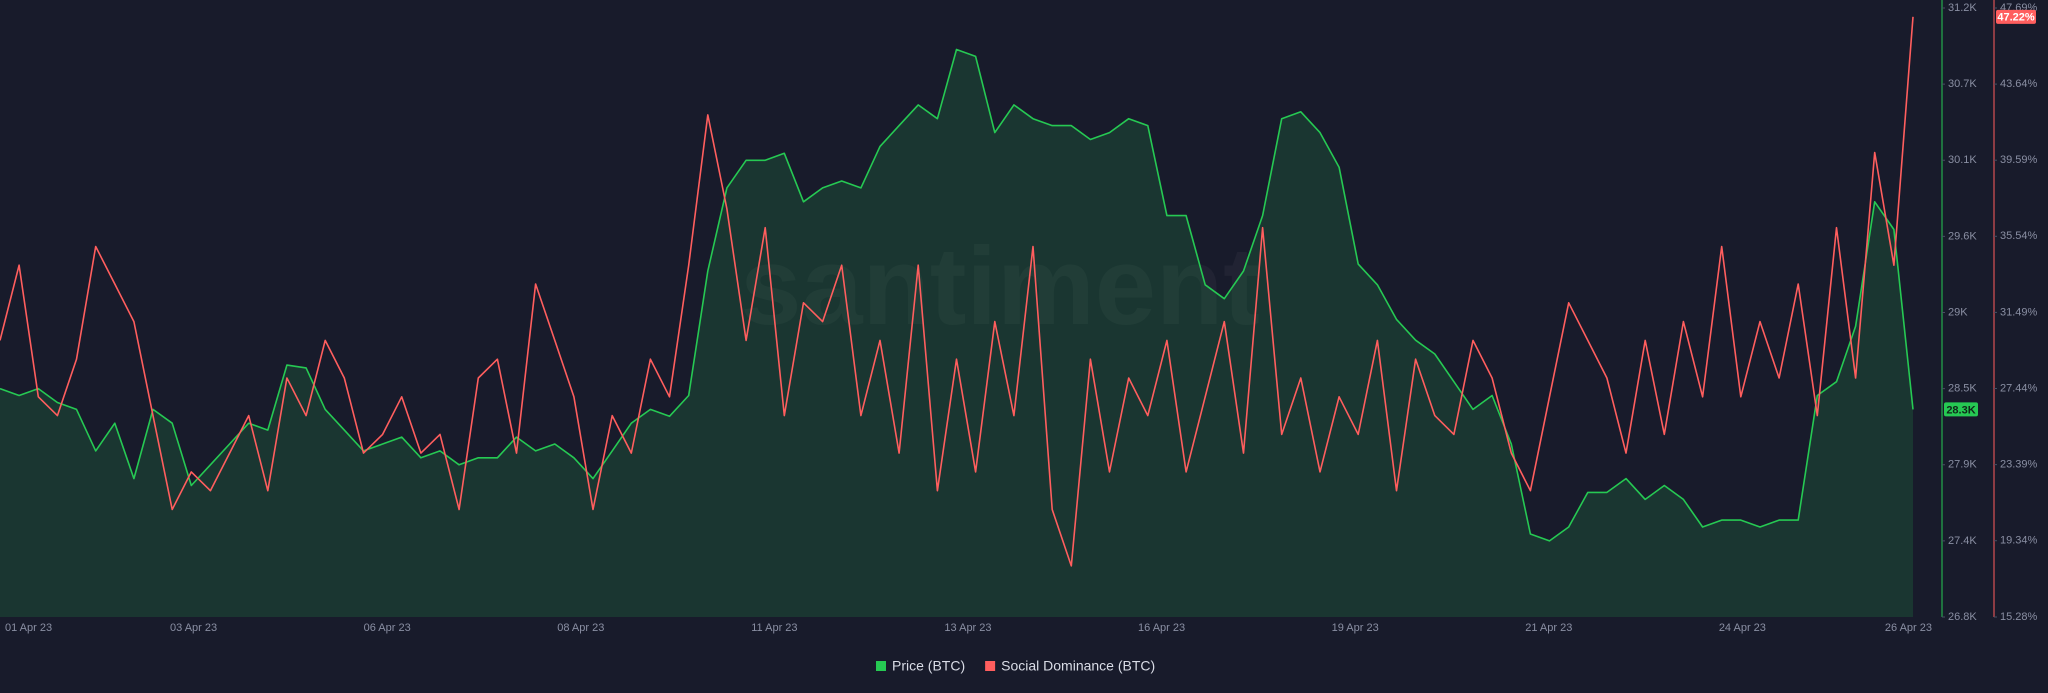 The image size is (2048, 693). Describe the element at coordinates (2019, 388) in the screenshot. I see `y2-tick-label: 27.44%` at that location.